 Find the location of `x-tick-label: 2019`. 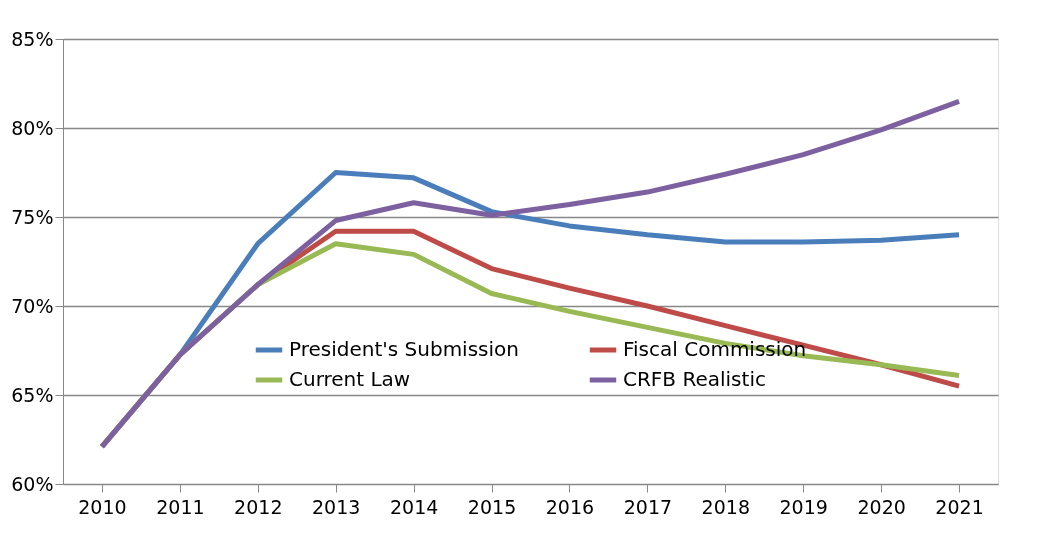

x-tick-label: 2019 is located at coordinates (803, 506).